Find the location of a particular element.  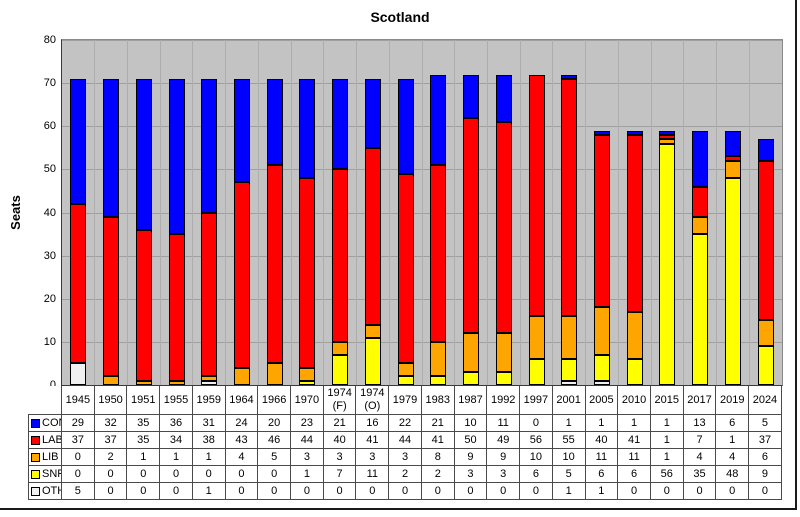

table-value-cell: 34 is located at coordinates (176, 440).